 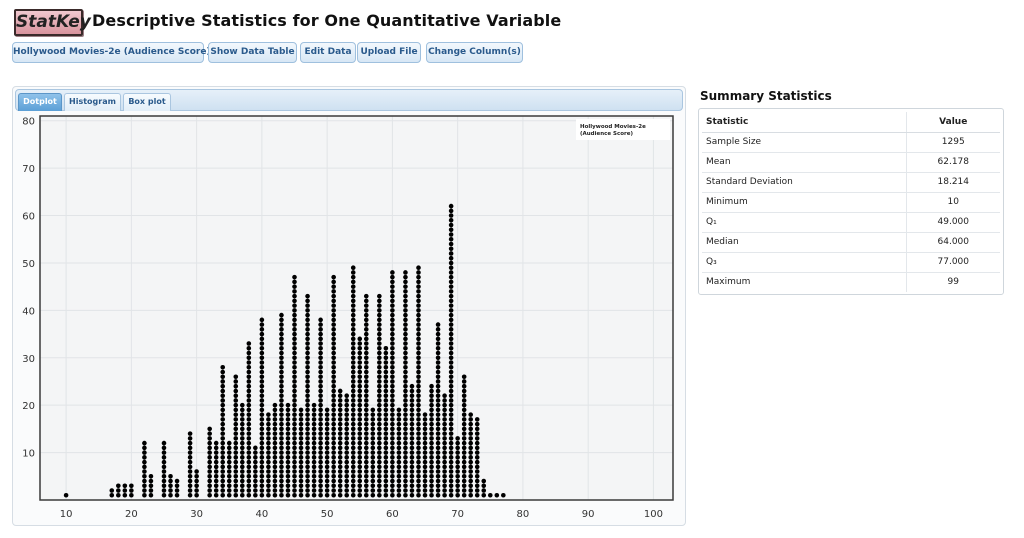 I want to click on stat-label: Minimum, so click(x=804, y=201).